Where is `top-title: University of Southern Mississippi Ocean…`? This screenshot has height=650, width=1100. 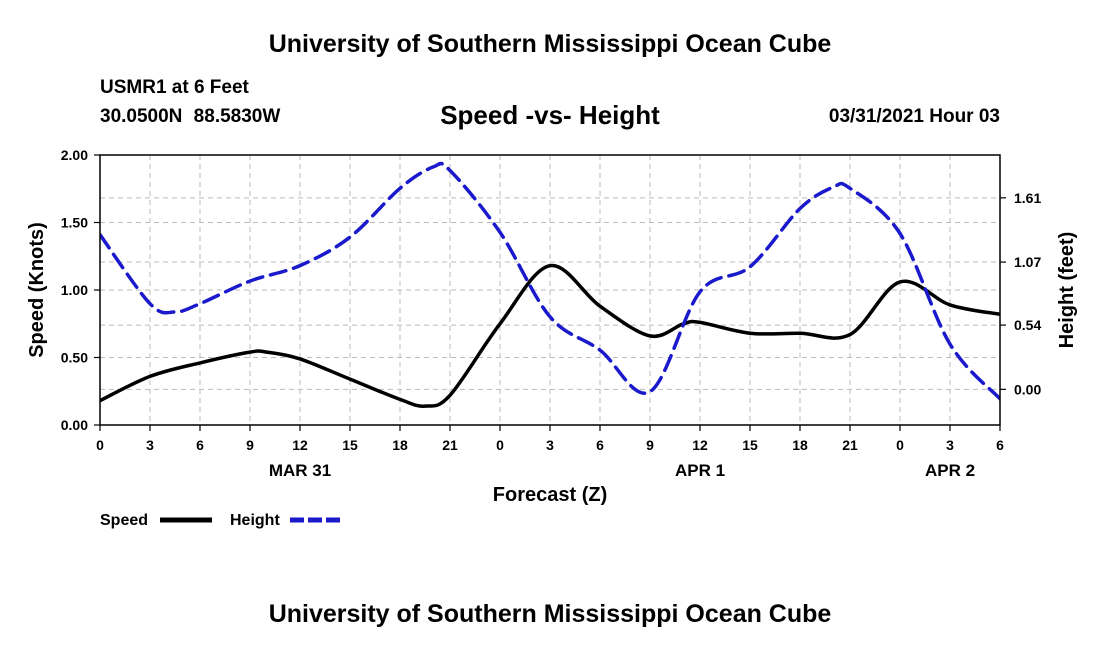
top-title: University of Southern Mississippi Ocean… is located at coordinates (550, 44).